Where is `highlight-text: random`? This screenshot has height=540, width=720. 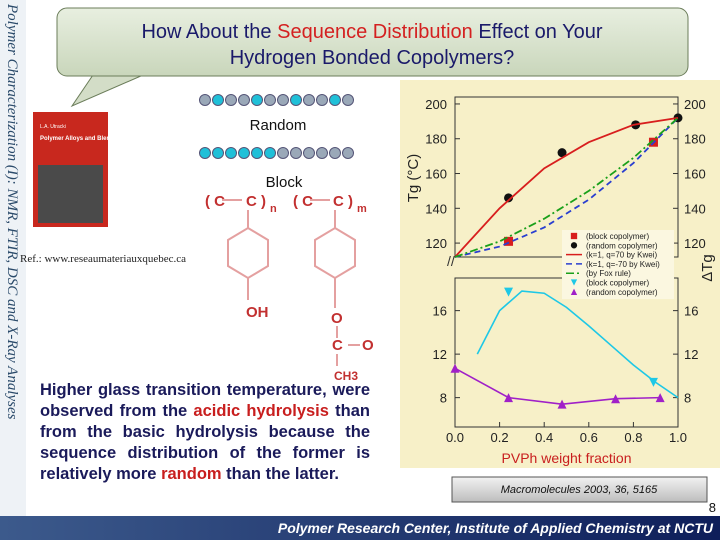 highlight-text: random is located at coordinates (191, 474).